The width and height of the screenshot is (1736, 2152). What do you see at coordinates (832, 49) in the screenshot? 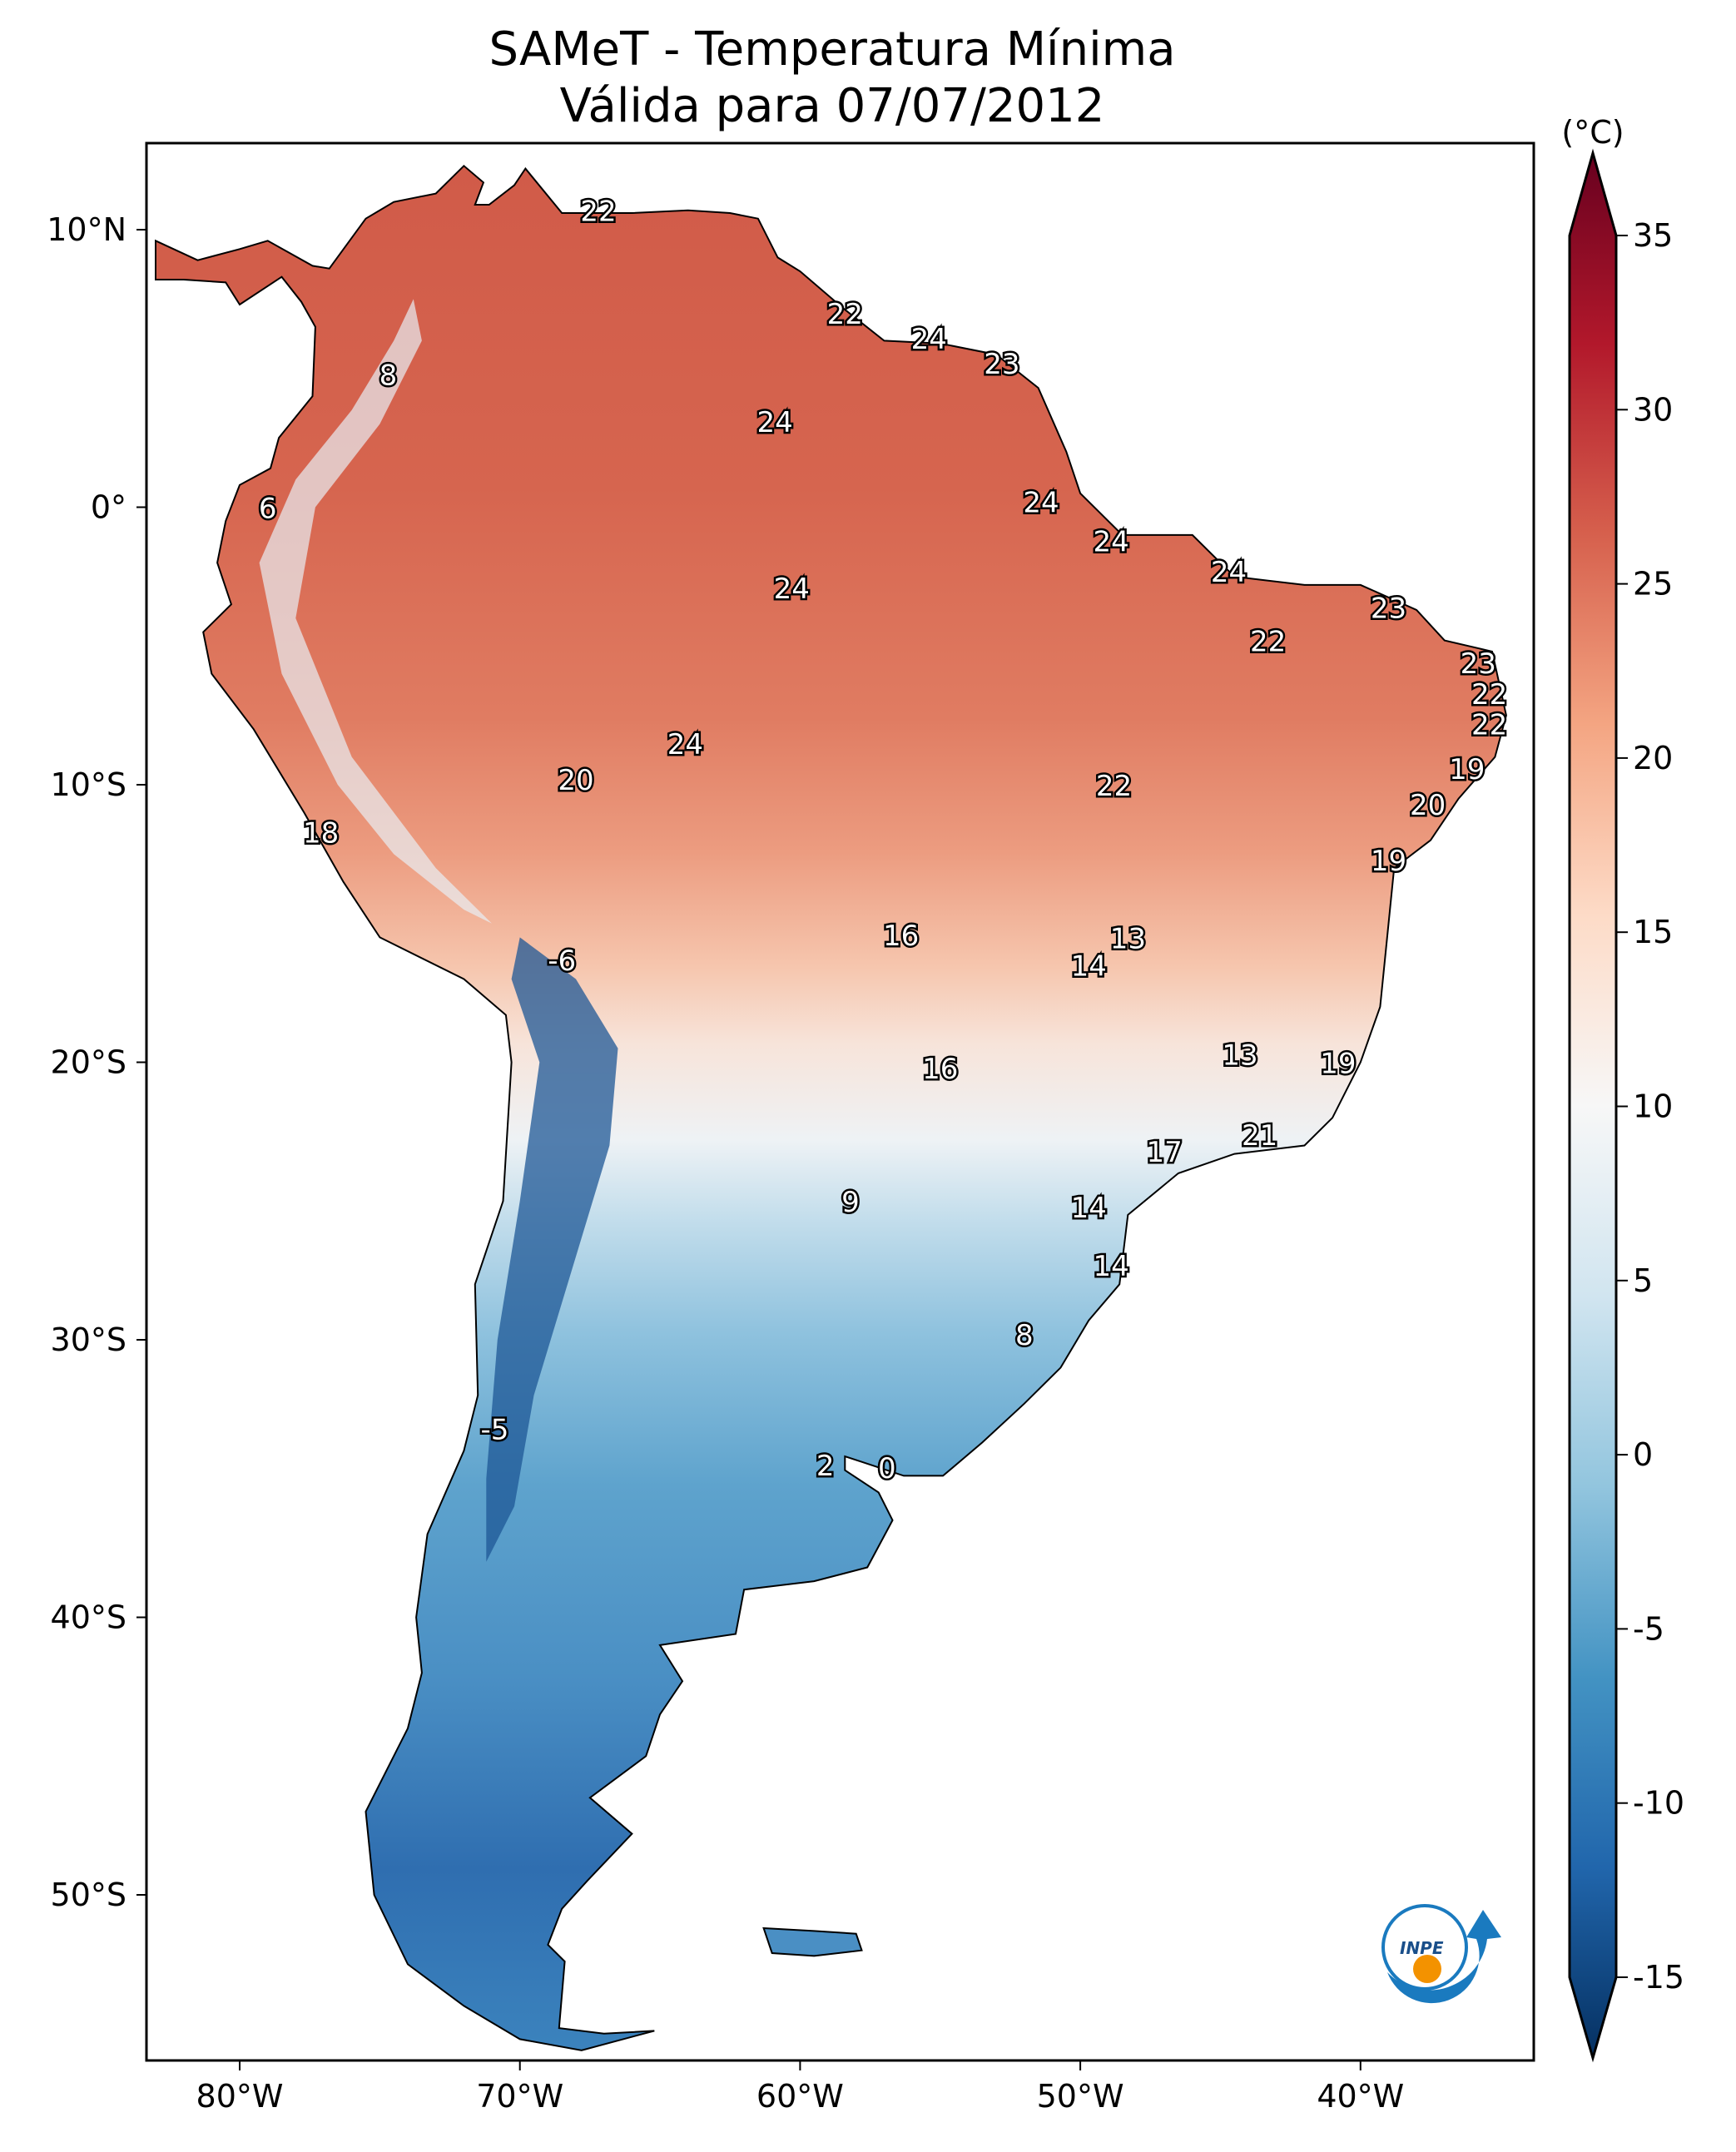
I see `title-line-1: SAMeT - Temperatura Mínima` at bounding box center [832, 49].